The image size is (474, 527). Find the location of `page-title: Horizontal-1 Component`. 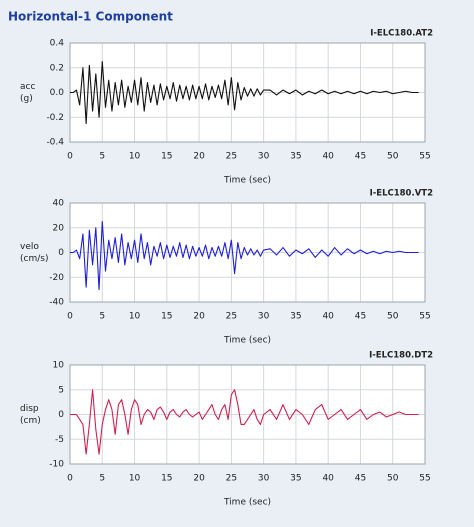

page-title: Horizontal-1 Component is located at coordinates (90, 17).